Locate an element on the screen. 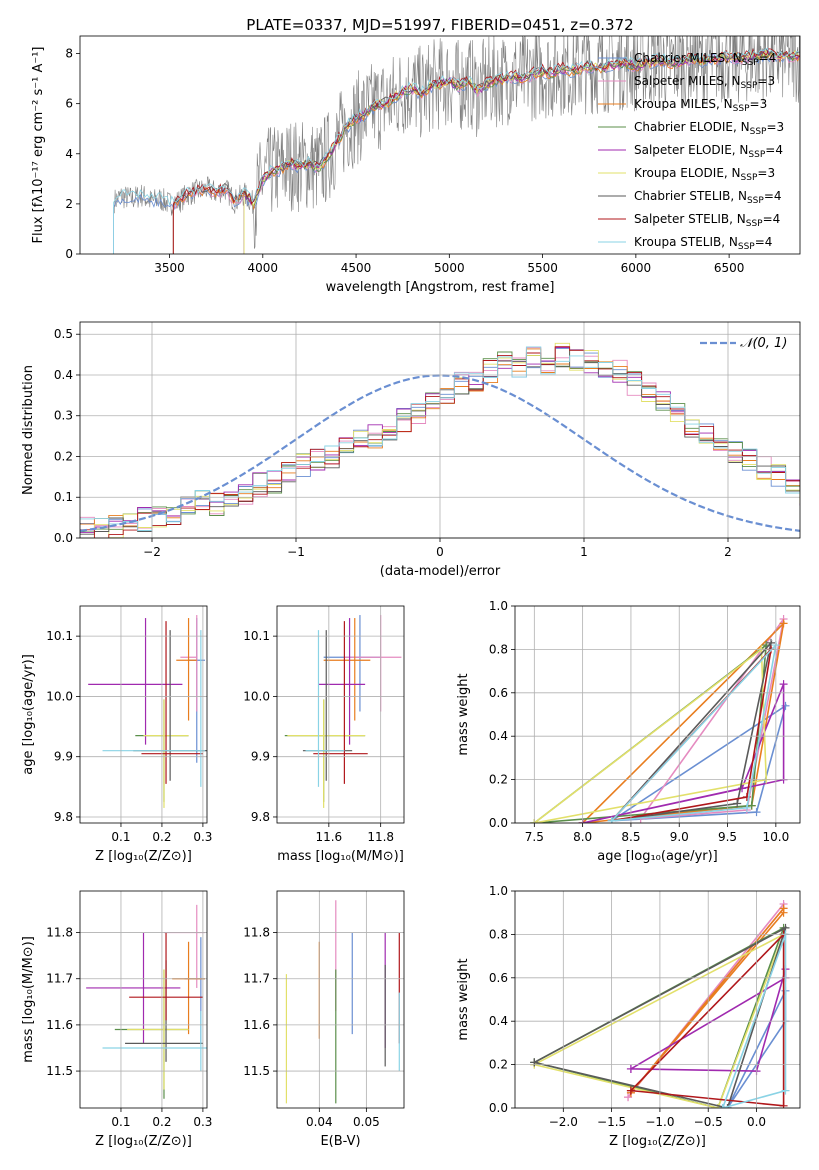  y-tick-label: 2 is located at coordinates (69, 204).